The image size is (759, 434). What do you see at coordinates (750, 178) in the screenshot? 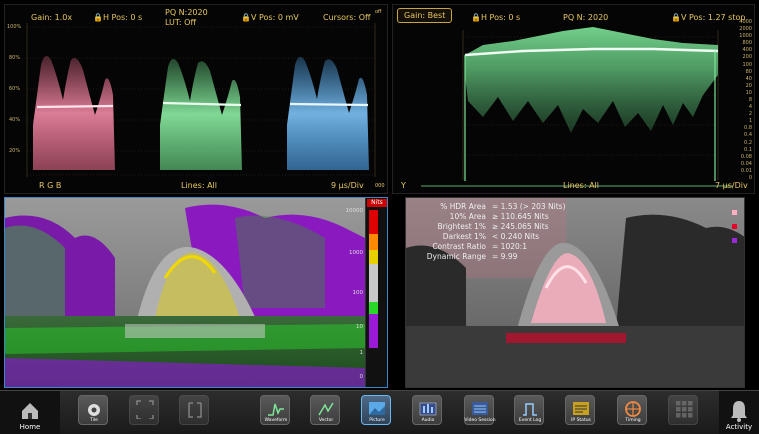
I see `nits-tick-label: 0` at bounding box center [750, 178].